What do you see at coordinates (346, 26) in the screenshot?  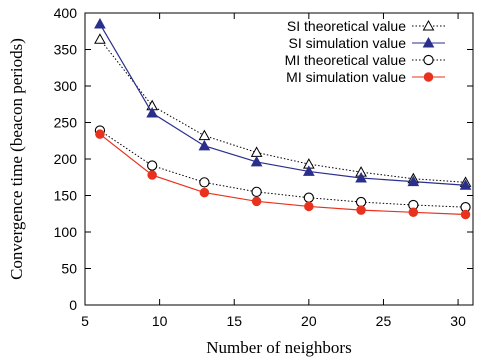 I see `legend-label: SI theoretical value` at bounding box center [346, 26].